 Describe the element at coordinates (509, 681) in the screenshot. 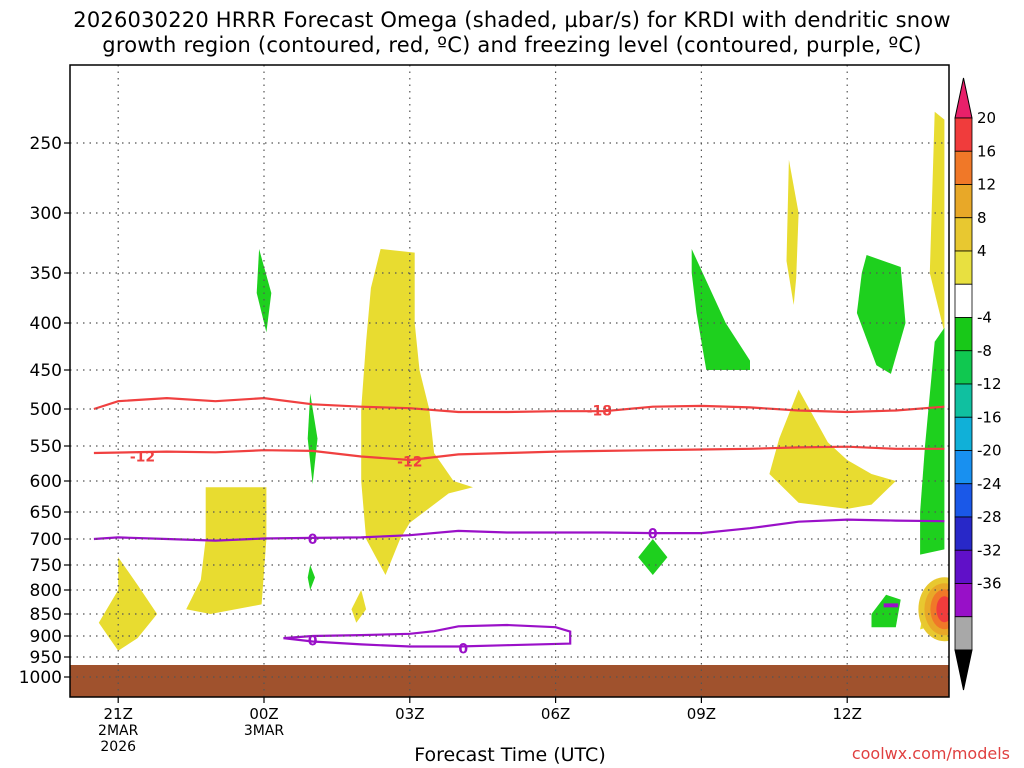

I see `ground-layer` at that location.